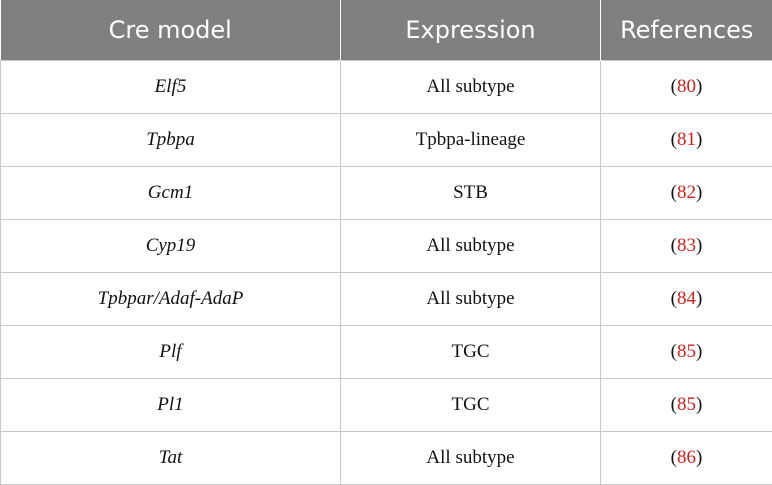 The width and height of the screenshot is (772, 485). What do you see at coordinates (171, 299) in the screenshot?
I see `cre-model: Tpbpar/Adaf-AdaP` at bounding box center [171, 299].